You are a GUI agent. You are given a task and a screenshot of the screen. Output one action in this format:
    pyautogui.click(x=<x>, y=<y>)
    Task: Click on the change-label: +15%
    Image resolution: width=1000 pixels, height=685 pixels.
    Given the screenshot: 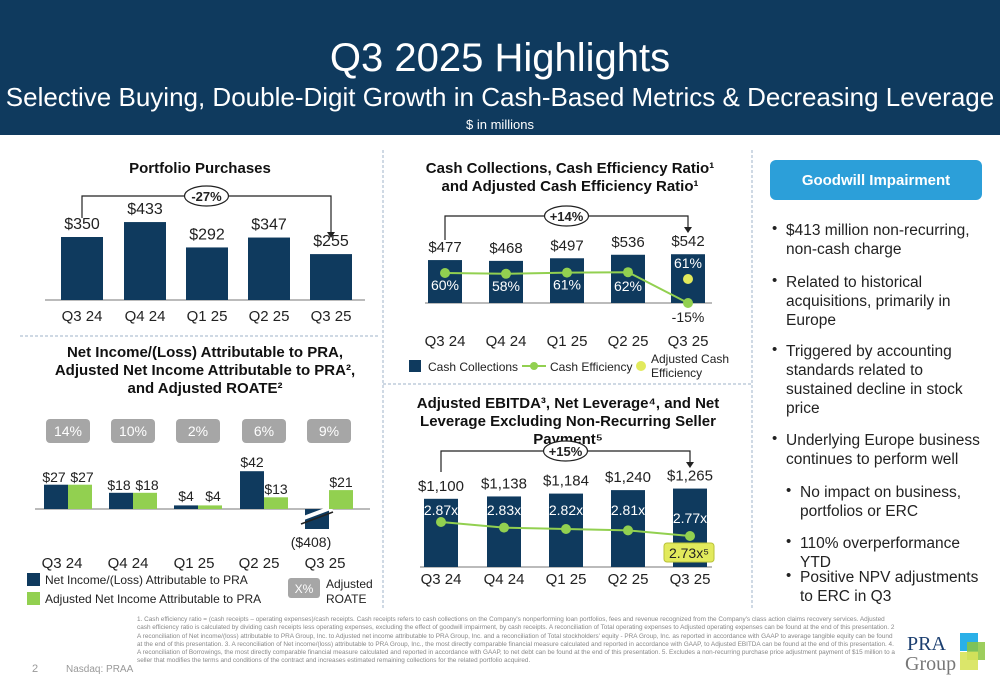 What is the action you would take?
    pyautogui.click(x=566, y=451)
    